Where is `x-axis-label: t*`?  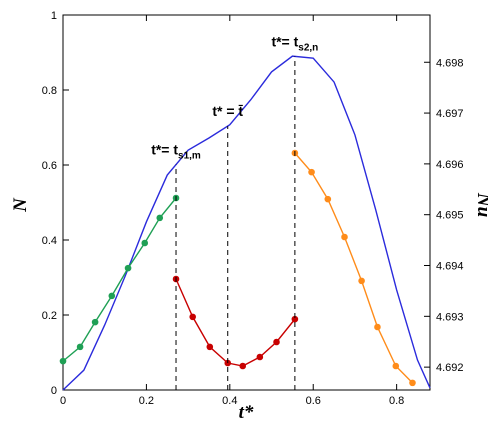
x-axis-label: t* is located at coordinates (246, 412).